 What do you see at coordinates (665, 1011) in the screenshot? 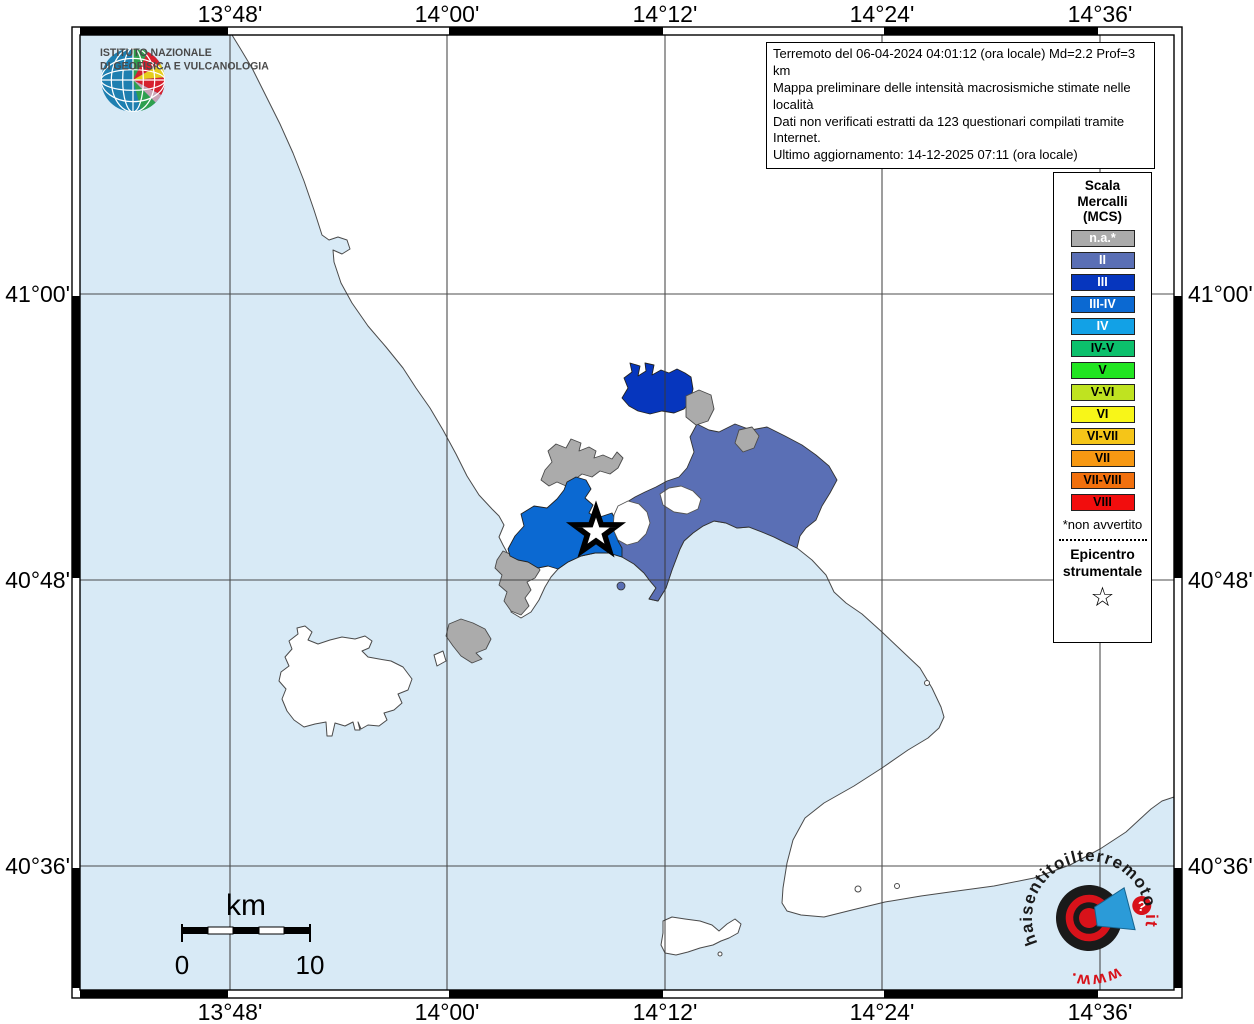
I see `axis-bottom-label-1412: 14°12'` at bounding box center [665, 1011].